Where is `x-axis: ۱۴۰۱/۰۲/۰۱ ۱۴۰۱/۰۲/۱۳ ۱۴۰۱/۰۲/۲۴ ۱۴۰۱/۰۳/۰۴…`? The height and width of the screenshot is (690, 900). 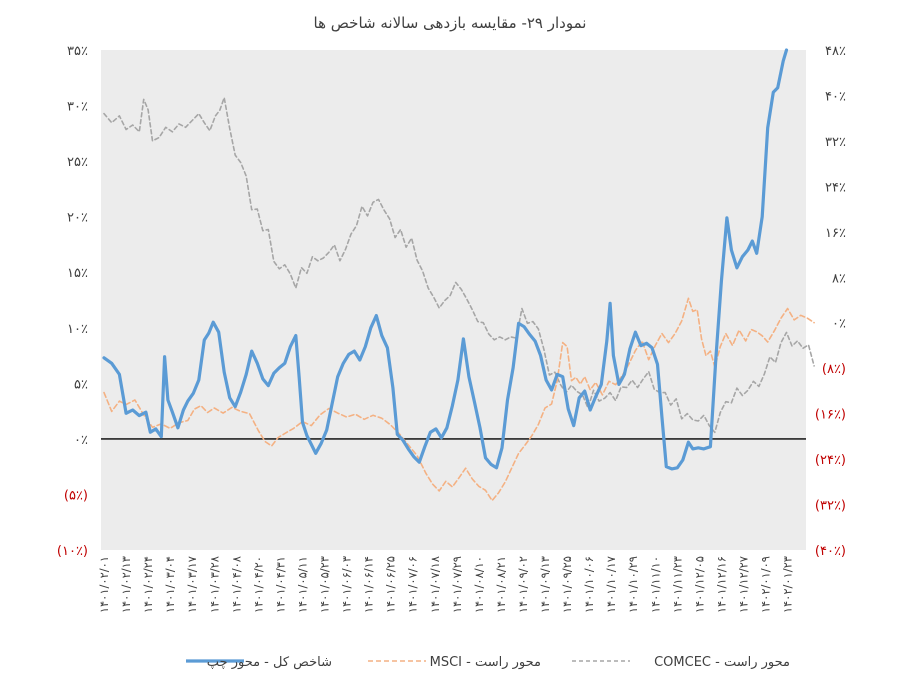
x-axis: ۱۴۰۱/۰۲/۰۱ ۱۴۰۱/۰۲/۱۳ ۱۴۰۱/۰۲/۲۴ ۱۴۰۱/۰۳/۰۴… is located at coordinates (446, 584).